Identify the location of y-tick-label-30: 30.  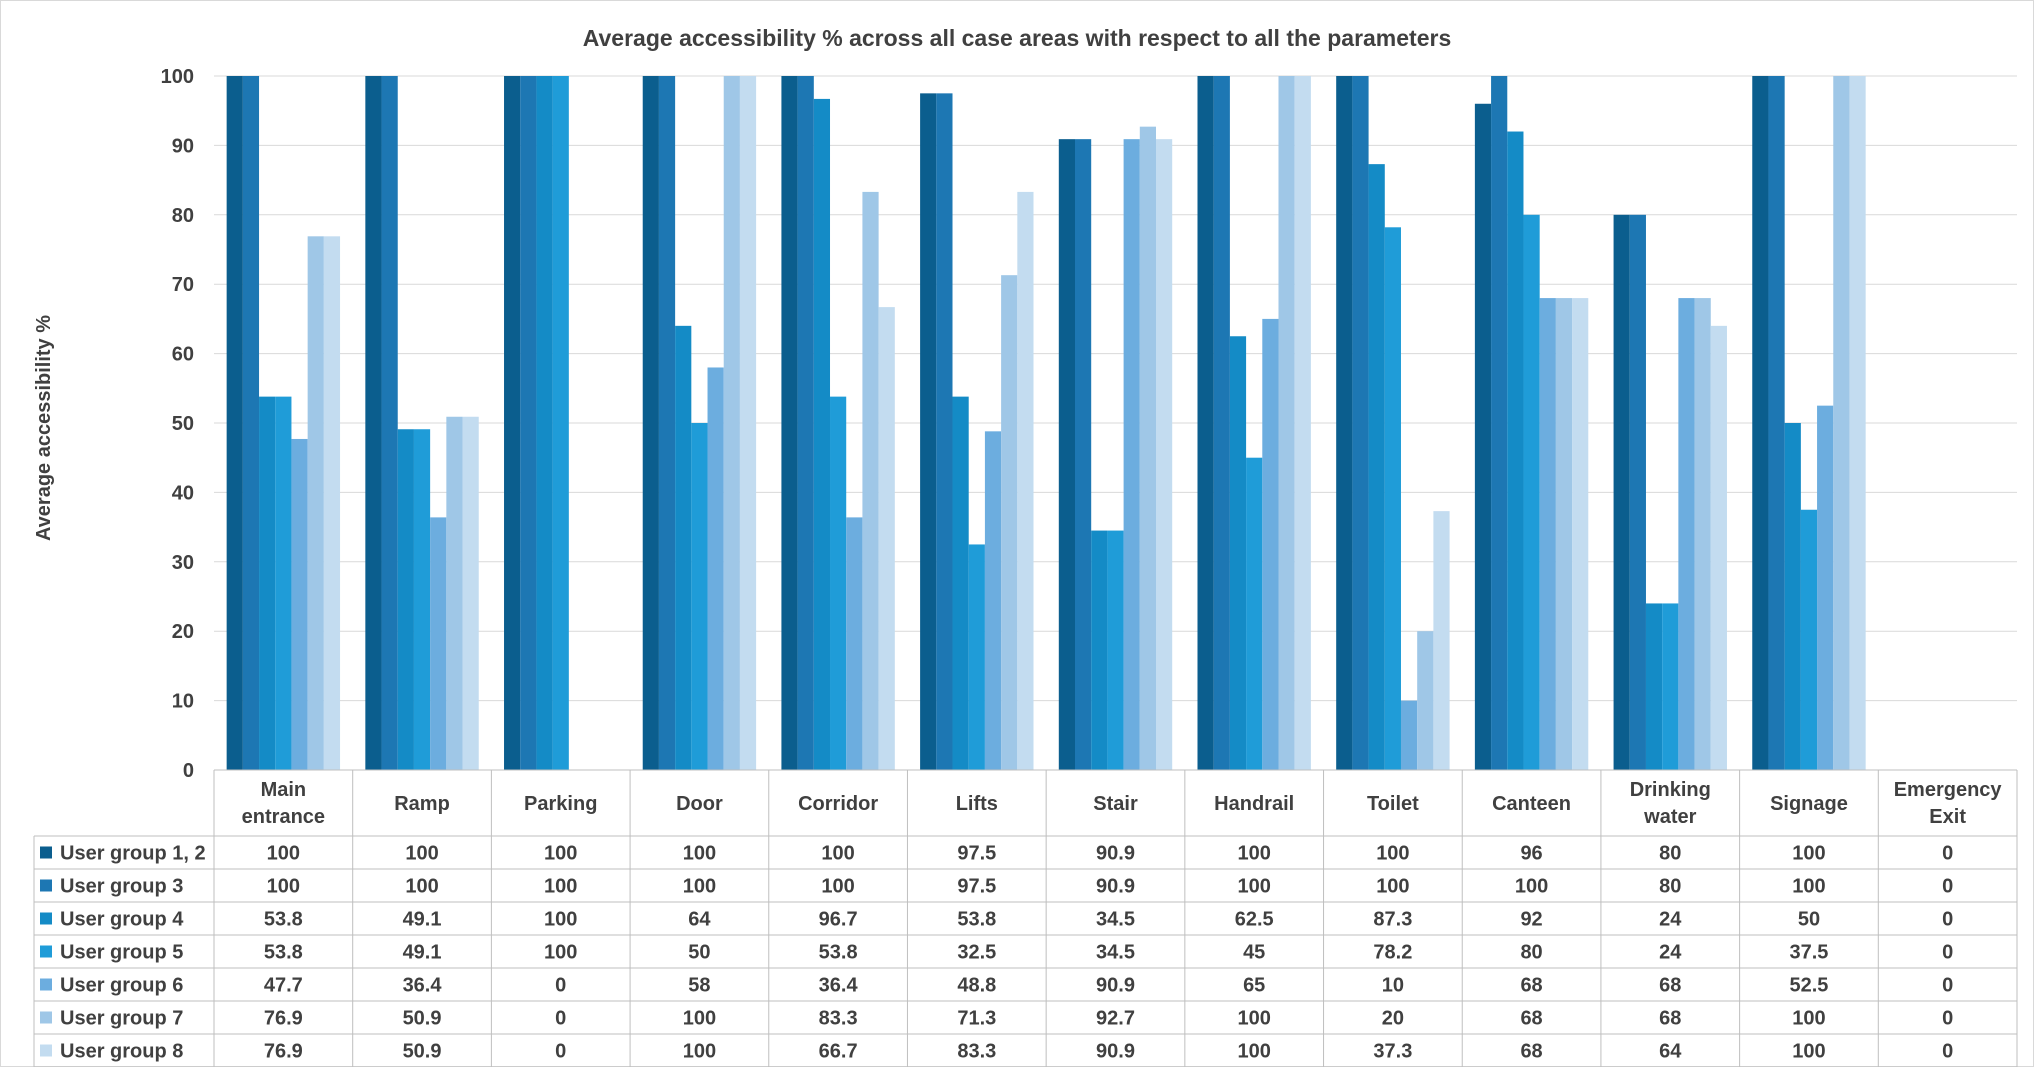
(183, 563).